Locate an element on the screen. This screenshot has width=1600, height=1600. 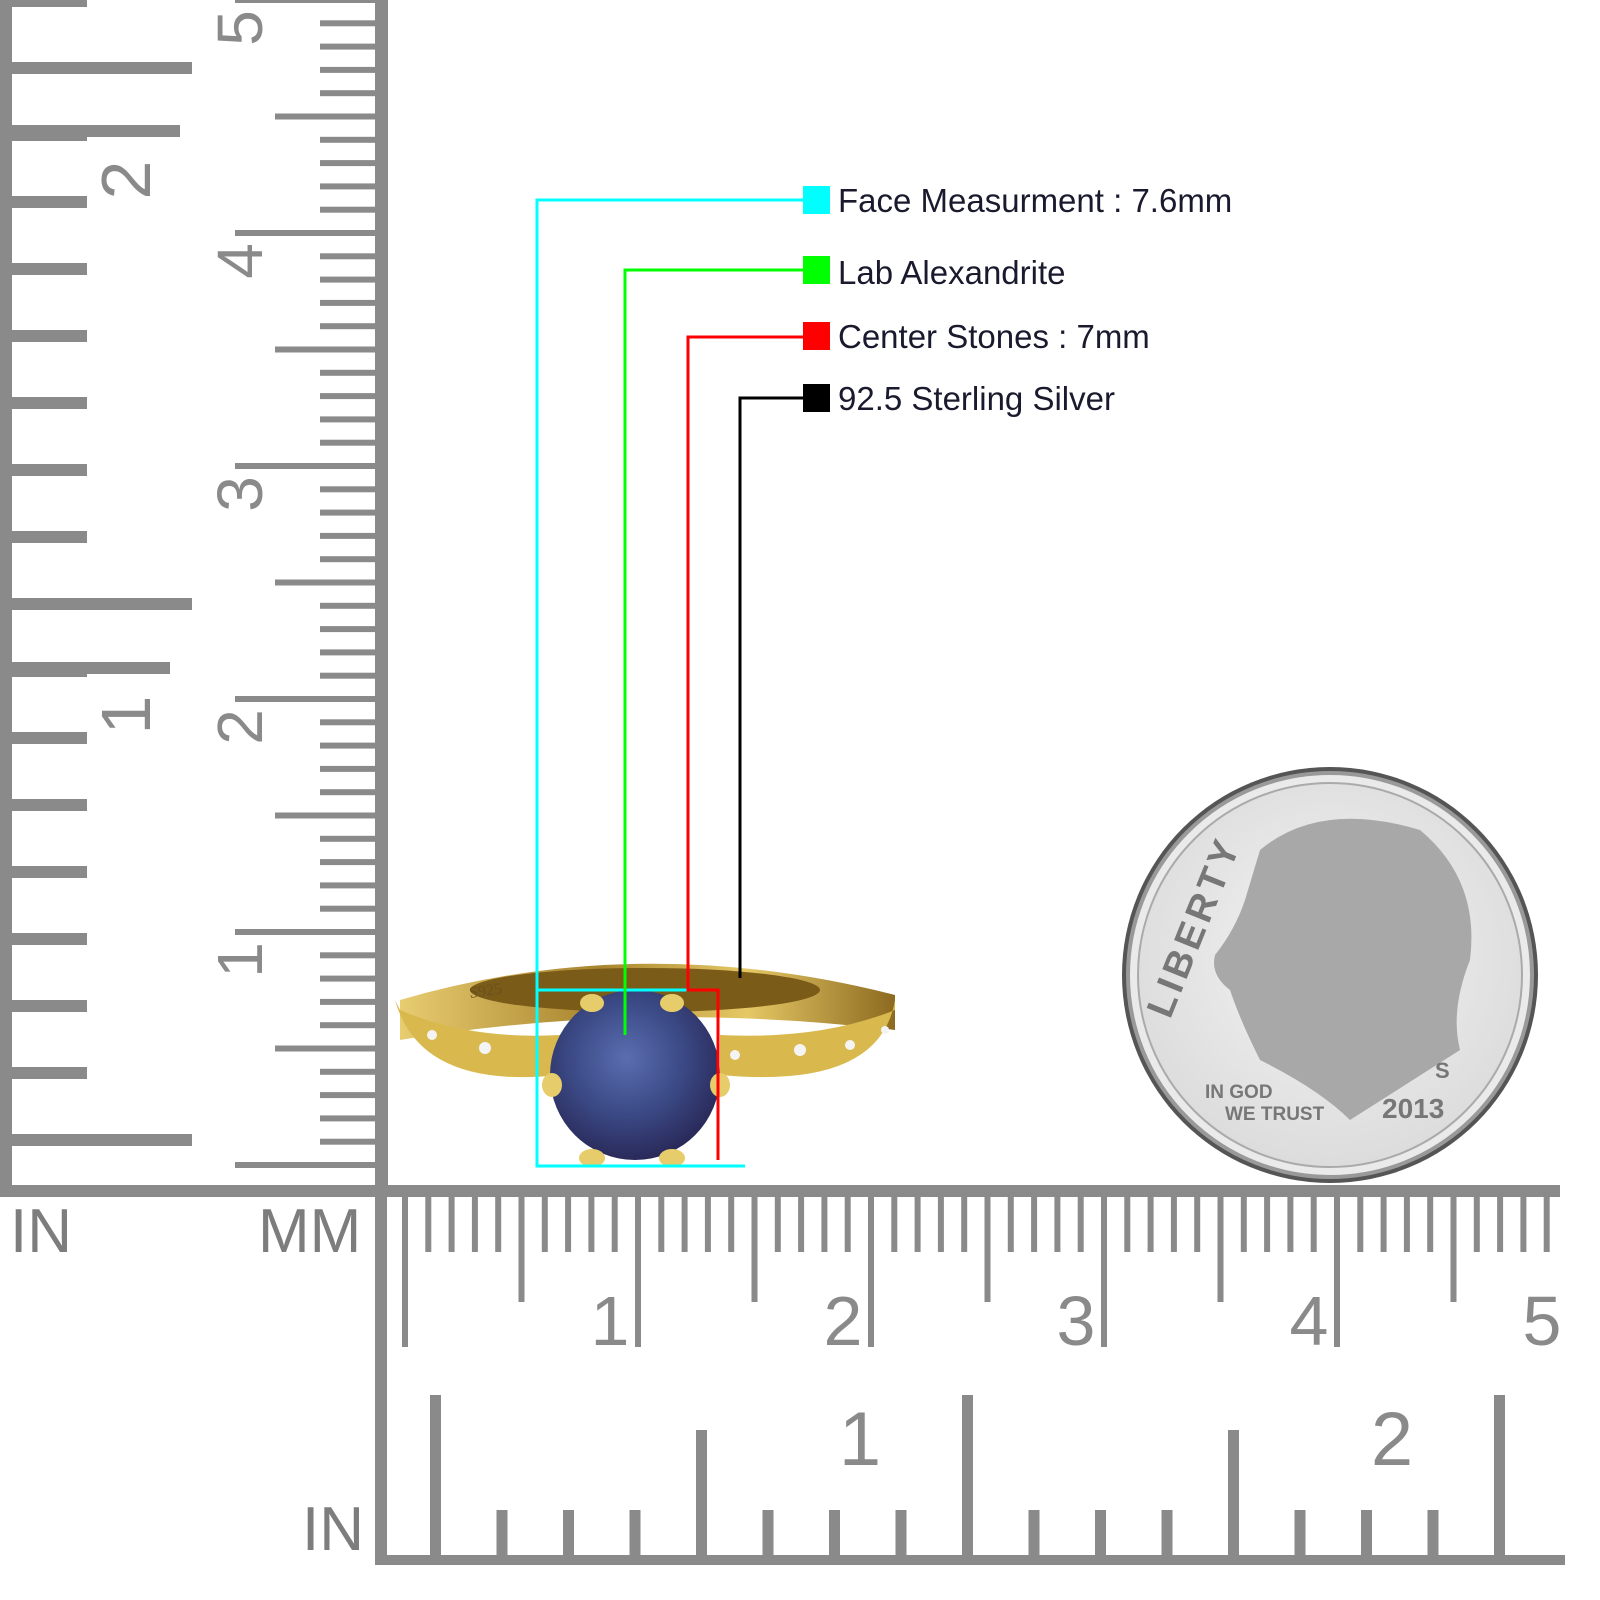
coin-year: 2013 is located at coordinates (1413, 1108).